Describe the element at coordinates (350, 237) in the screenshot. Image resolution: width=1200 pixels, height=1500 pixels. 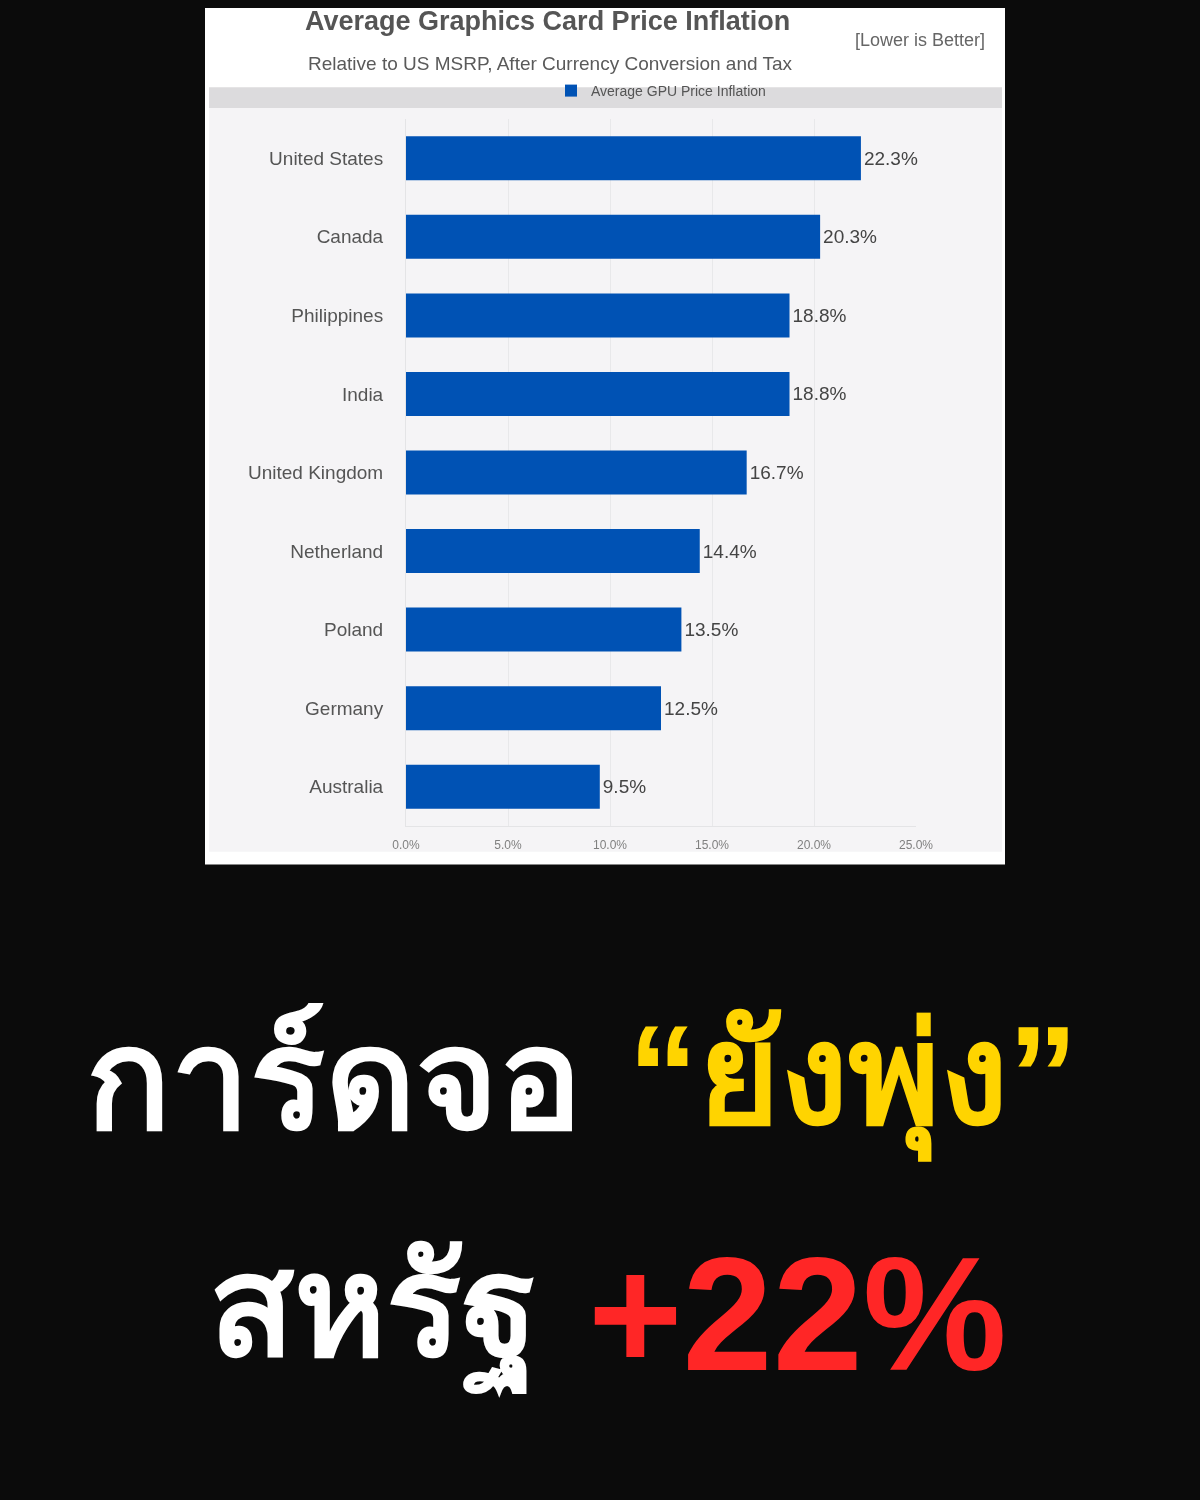
I see `y-tick-label: Canada` at that location.